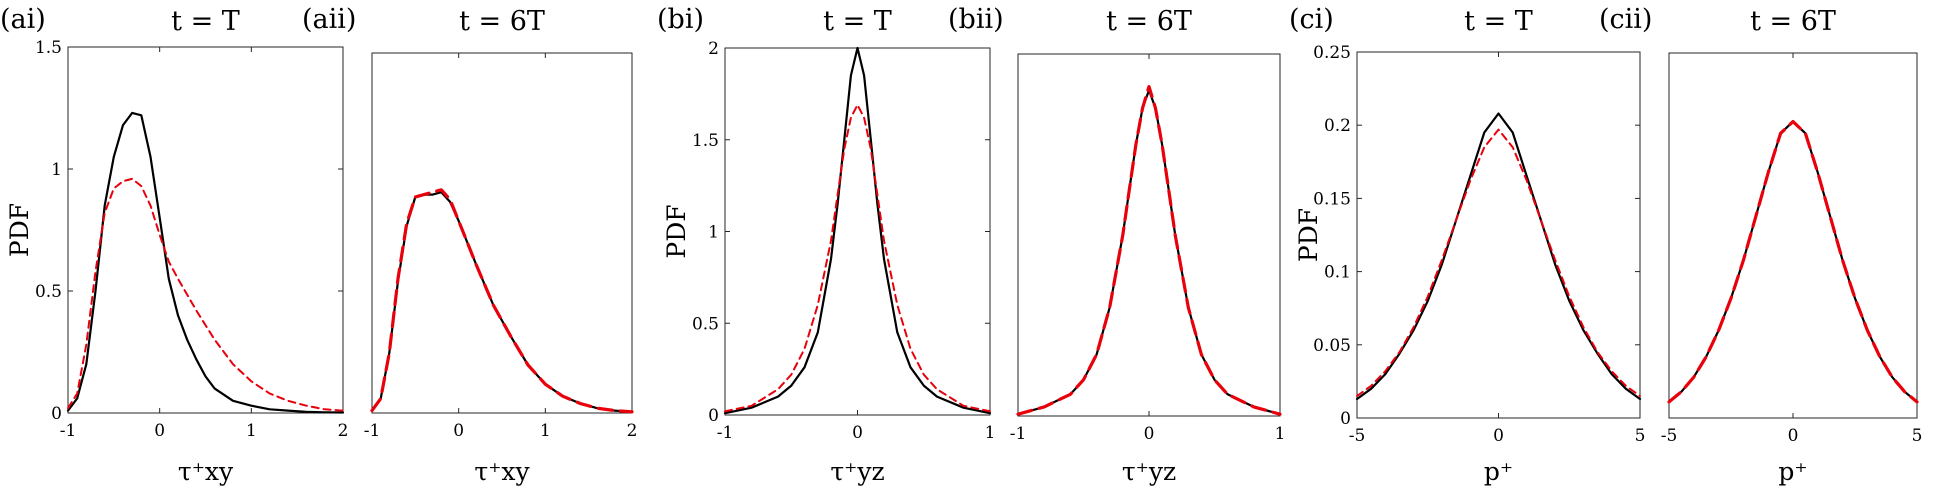 This screenshot has width=1939, height=495. Describe the element at coordinates (680, 19) in the screenshot. I see `panel-label: (bi)` at that location.